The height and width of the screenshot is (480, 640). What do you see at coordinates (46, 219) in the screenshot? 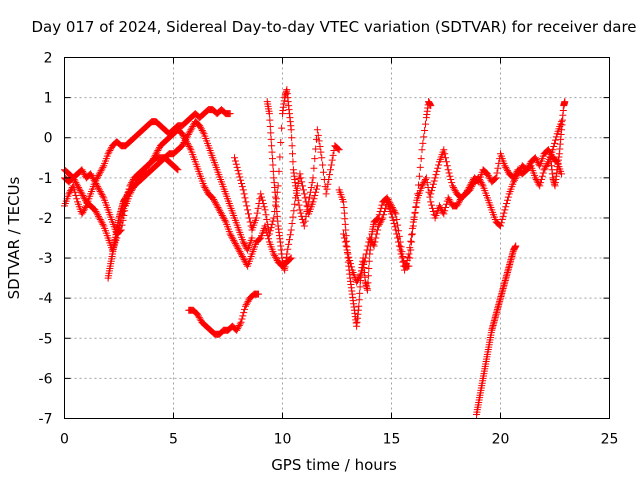
I see `y-tick-label: -2` at bounding box center [46, 219].